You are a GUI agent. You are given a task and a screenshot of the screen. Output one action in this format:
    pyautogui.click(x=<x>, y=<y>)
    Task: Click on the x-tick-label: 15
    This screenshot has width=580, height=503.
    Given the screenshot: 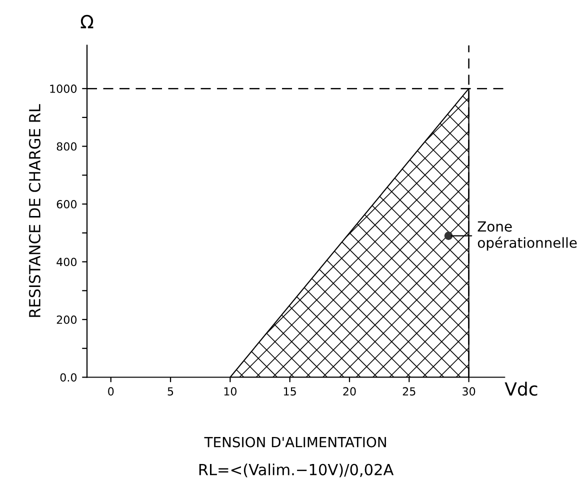 What is the action you would take?
    pyautogui.click(x=290, y=391)
    